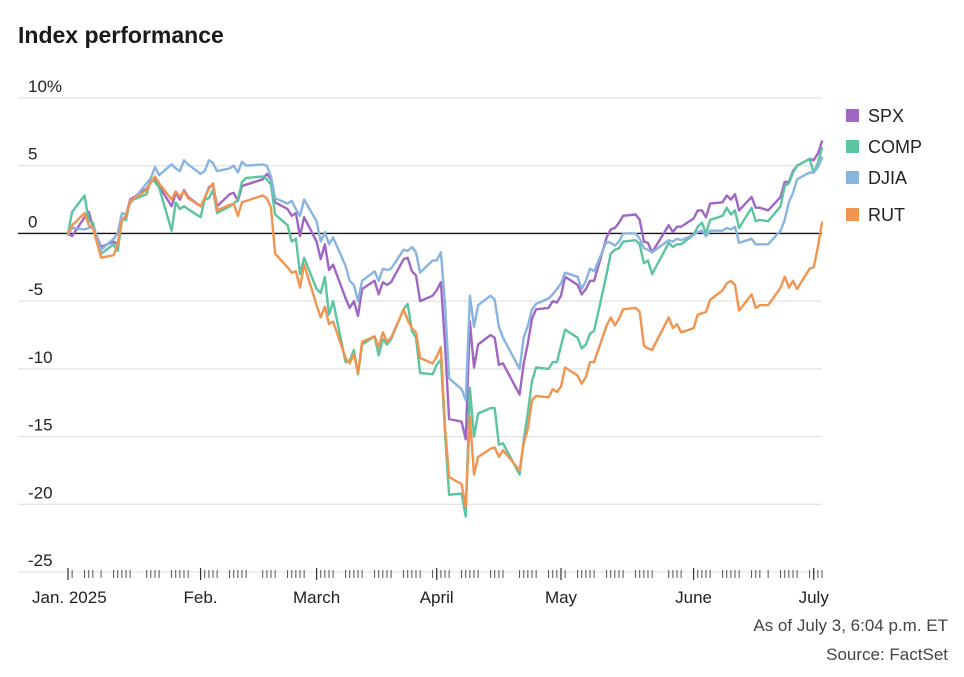 The image size is (964, 677). I want to click on x-axis: Jan. 2025 Feb. March April May June July, so click(423, 587).